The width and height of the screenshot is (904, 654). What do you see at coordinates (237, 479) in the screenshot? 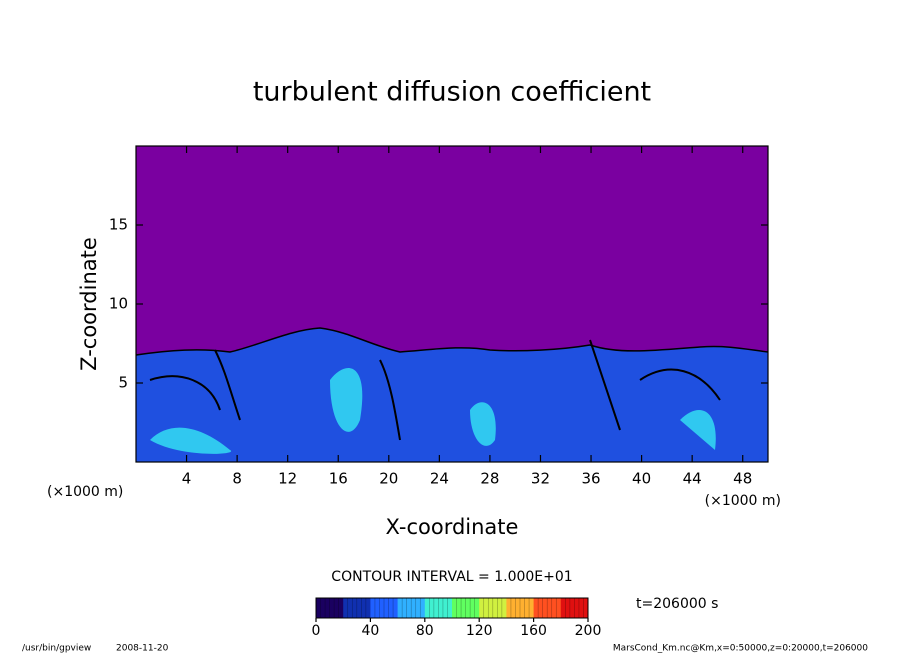
I see `x-tick-label: 8` at bounding box center [237, 479].